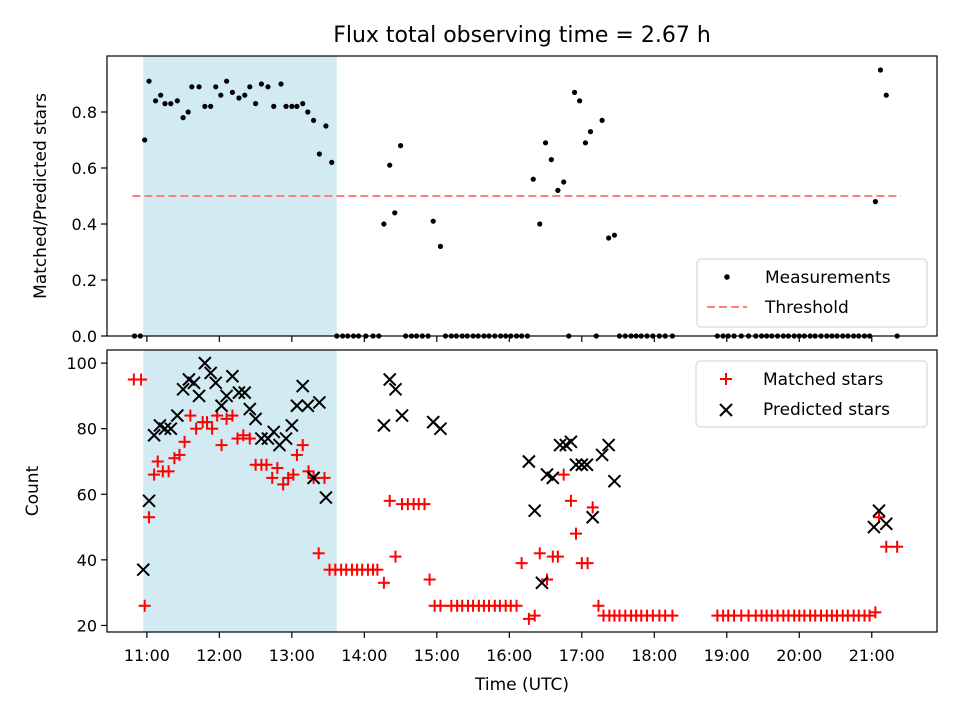  I want to click on figure-title: Flux total observing time = 2.67 h, so click(522, 35).